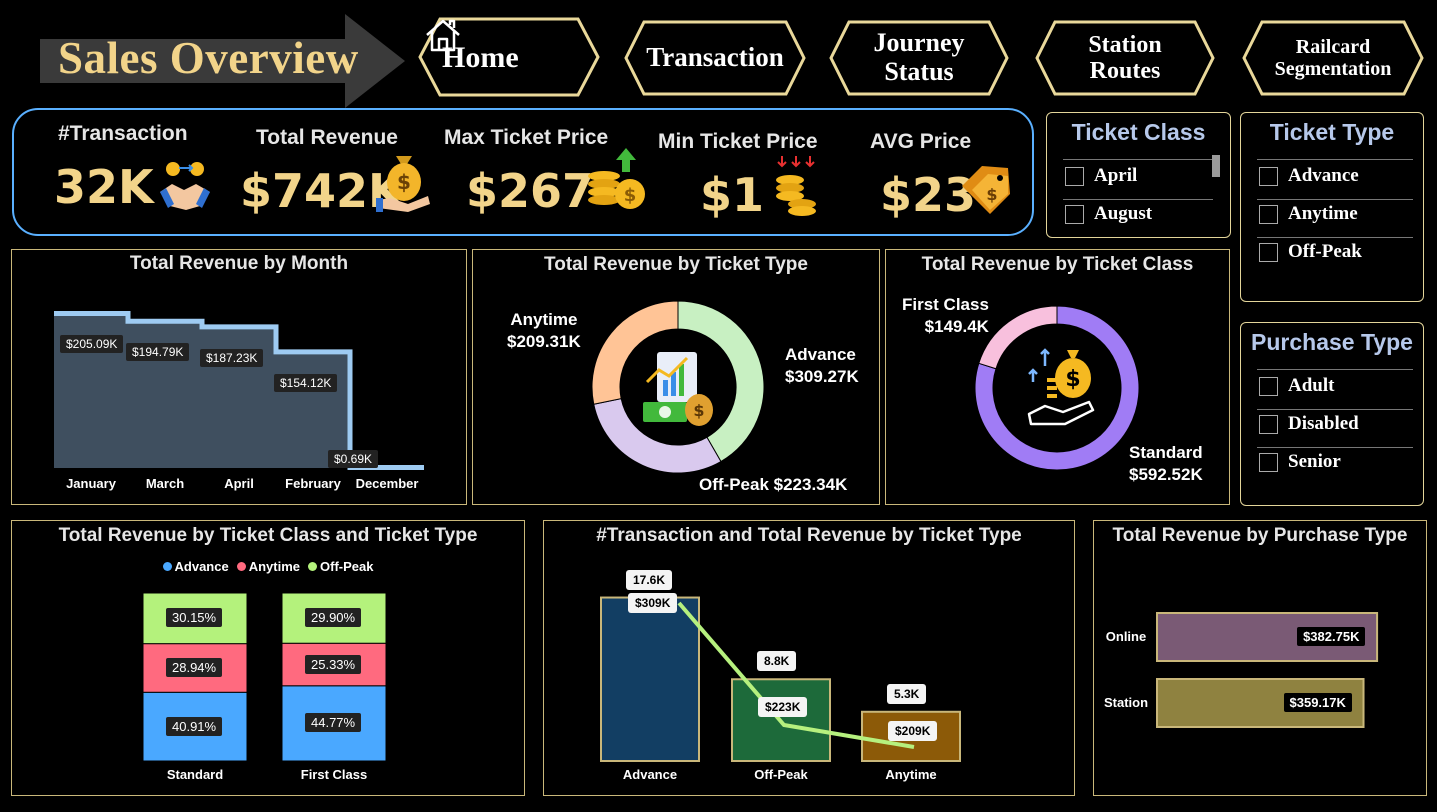 Image resolution: width=1437 pixels, height=812 pixels. What do you see at coordinates (1300, 462) in the screenshot?
I see `purchase-type-option: Senior` at bounding box center [1300, 462].